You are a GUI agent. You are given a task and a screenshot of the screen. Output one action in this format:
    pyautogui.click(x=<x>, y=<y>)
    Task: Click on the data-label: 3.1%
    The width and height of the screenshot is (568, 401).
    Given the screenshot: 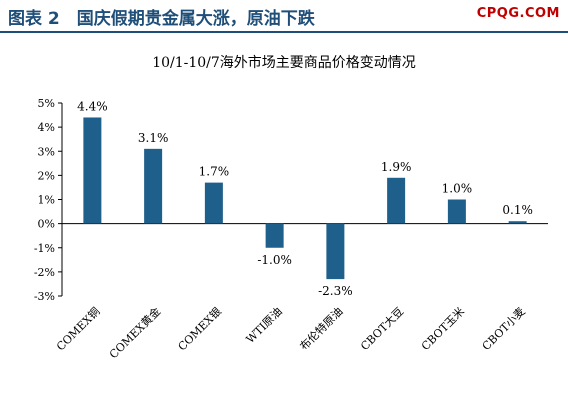 What is the action you would take?
    pyautogui.click(x=153, y=138)
    